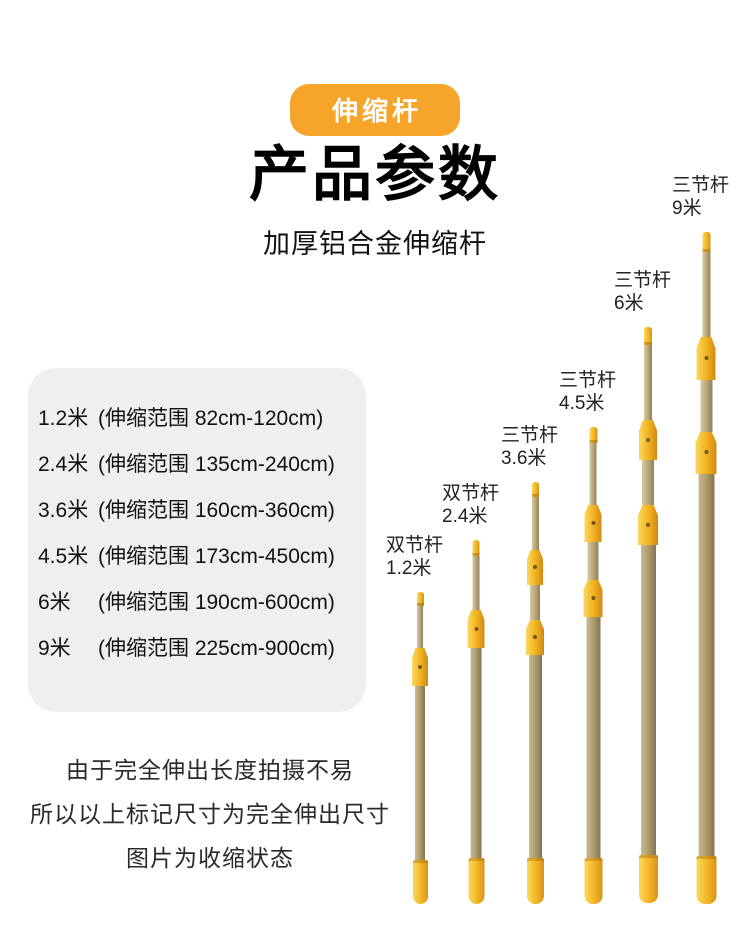 This screenshot has width=750, height=946. I want to click on pole-label: 三节杆 6米, so click(642, 292).